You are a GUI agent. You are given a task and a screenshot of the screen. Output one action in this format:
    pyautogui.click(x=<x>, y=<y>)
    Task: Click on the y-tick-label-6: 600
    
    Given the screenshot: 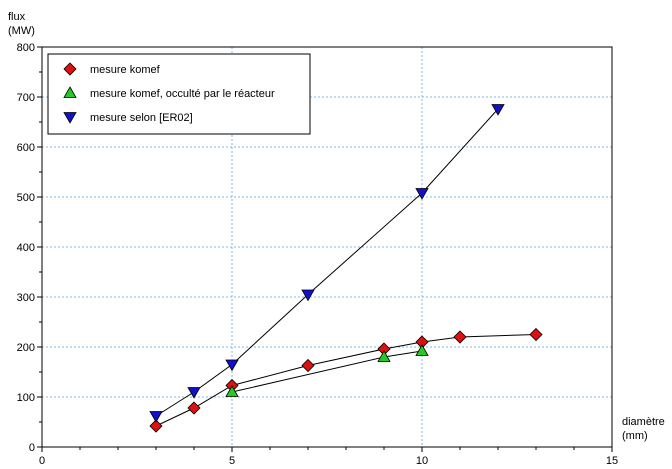 What is the action you would take?
    pyautogui.click(x=26, y=148)
    